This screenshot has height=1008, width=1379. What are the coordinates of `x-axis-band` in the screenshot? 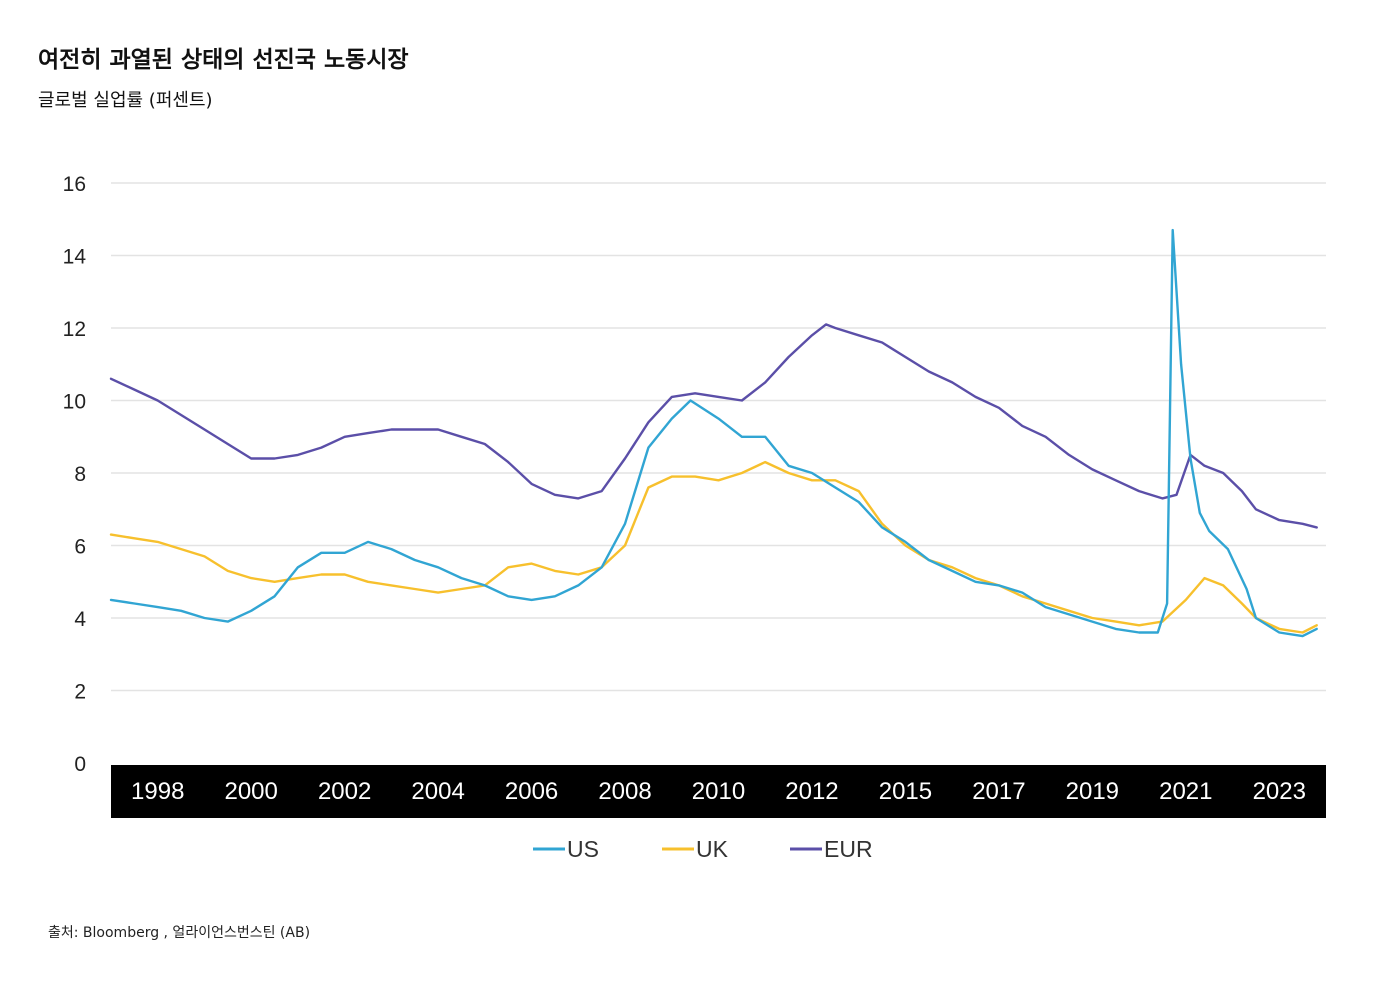 It's located at (718, 791).